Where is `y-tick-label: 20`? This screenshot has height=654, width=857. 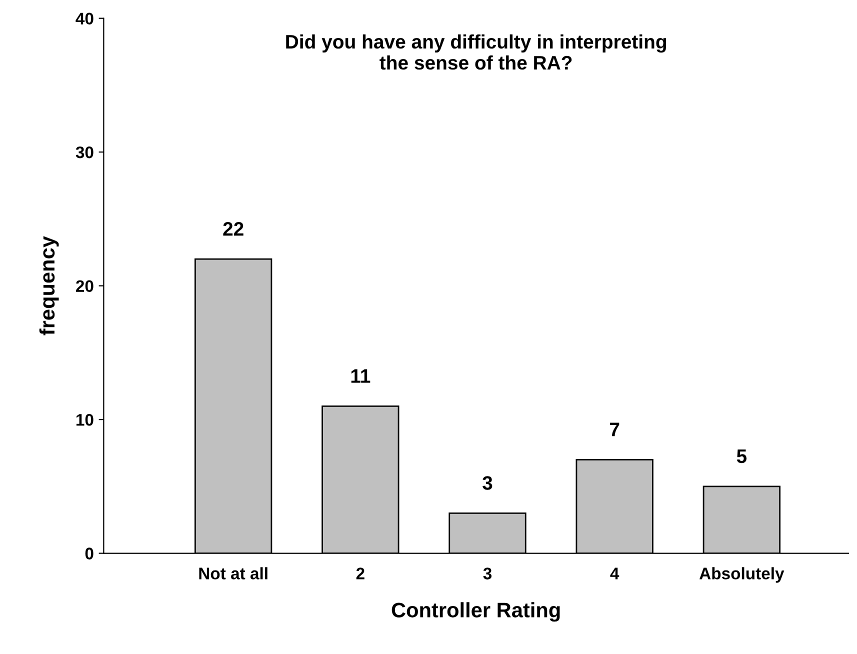
y-tick-label: 20 is located at coordinates (85, 286).